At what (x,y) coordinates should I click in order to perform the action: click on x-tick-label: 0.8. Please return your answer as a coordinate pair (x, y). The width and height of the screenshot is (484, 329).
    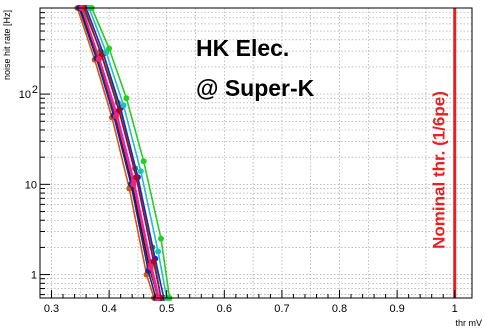
    Looking at the image, I should click on (339, 309).